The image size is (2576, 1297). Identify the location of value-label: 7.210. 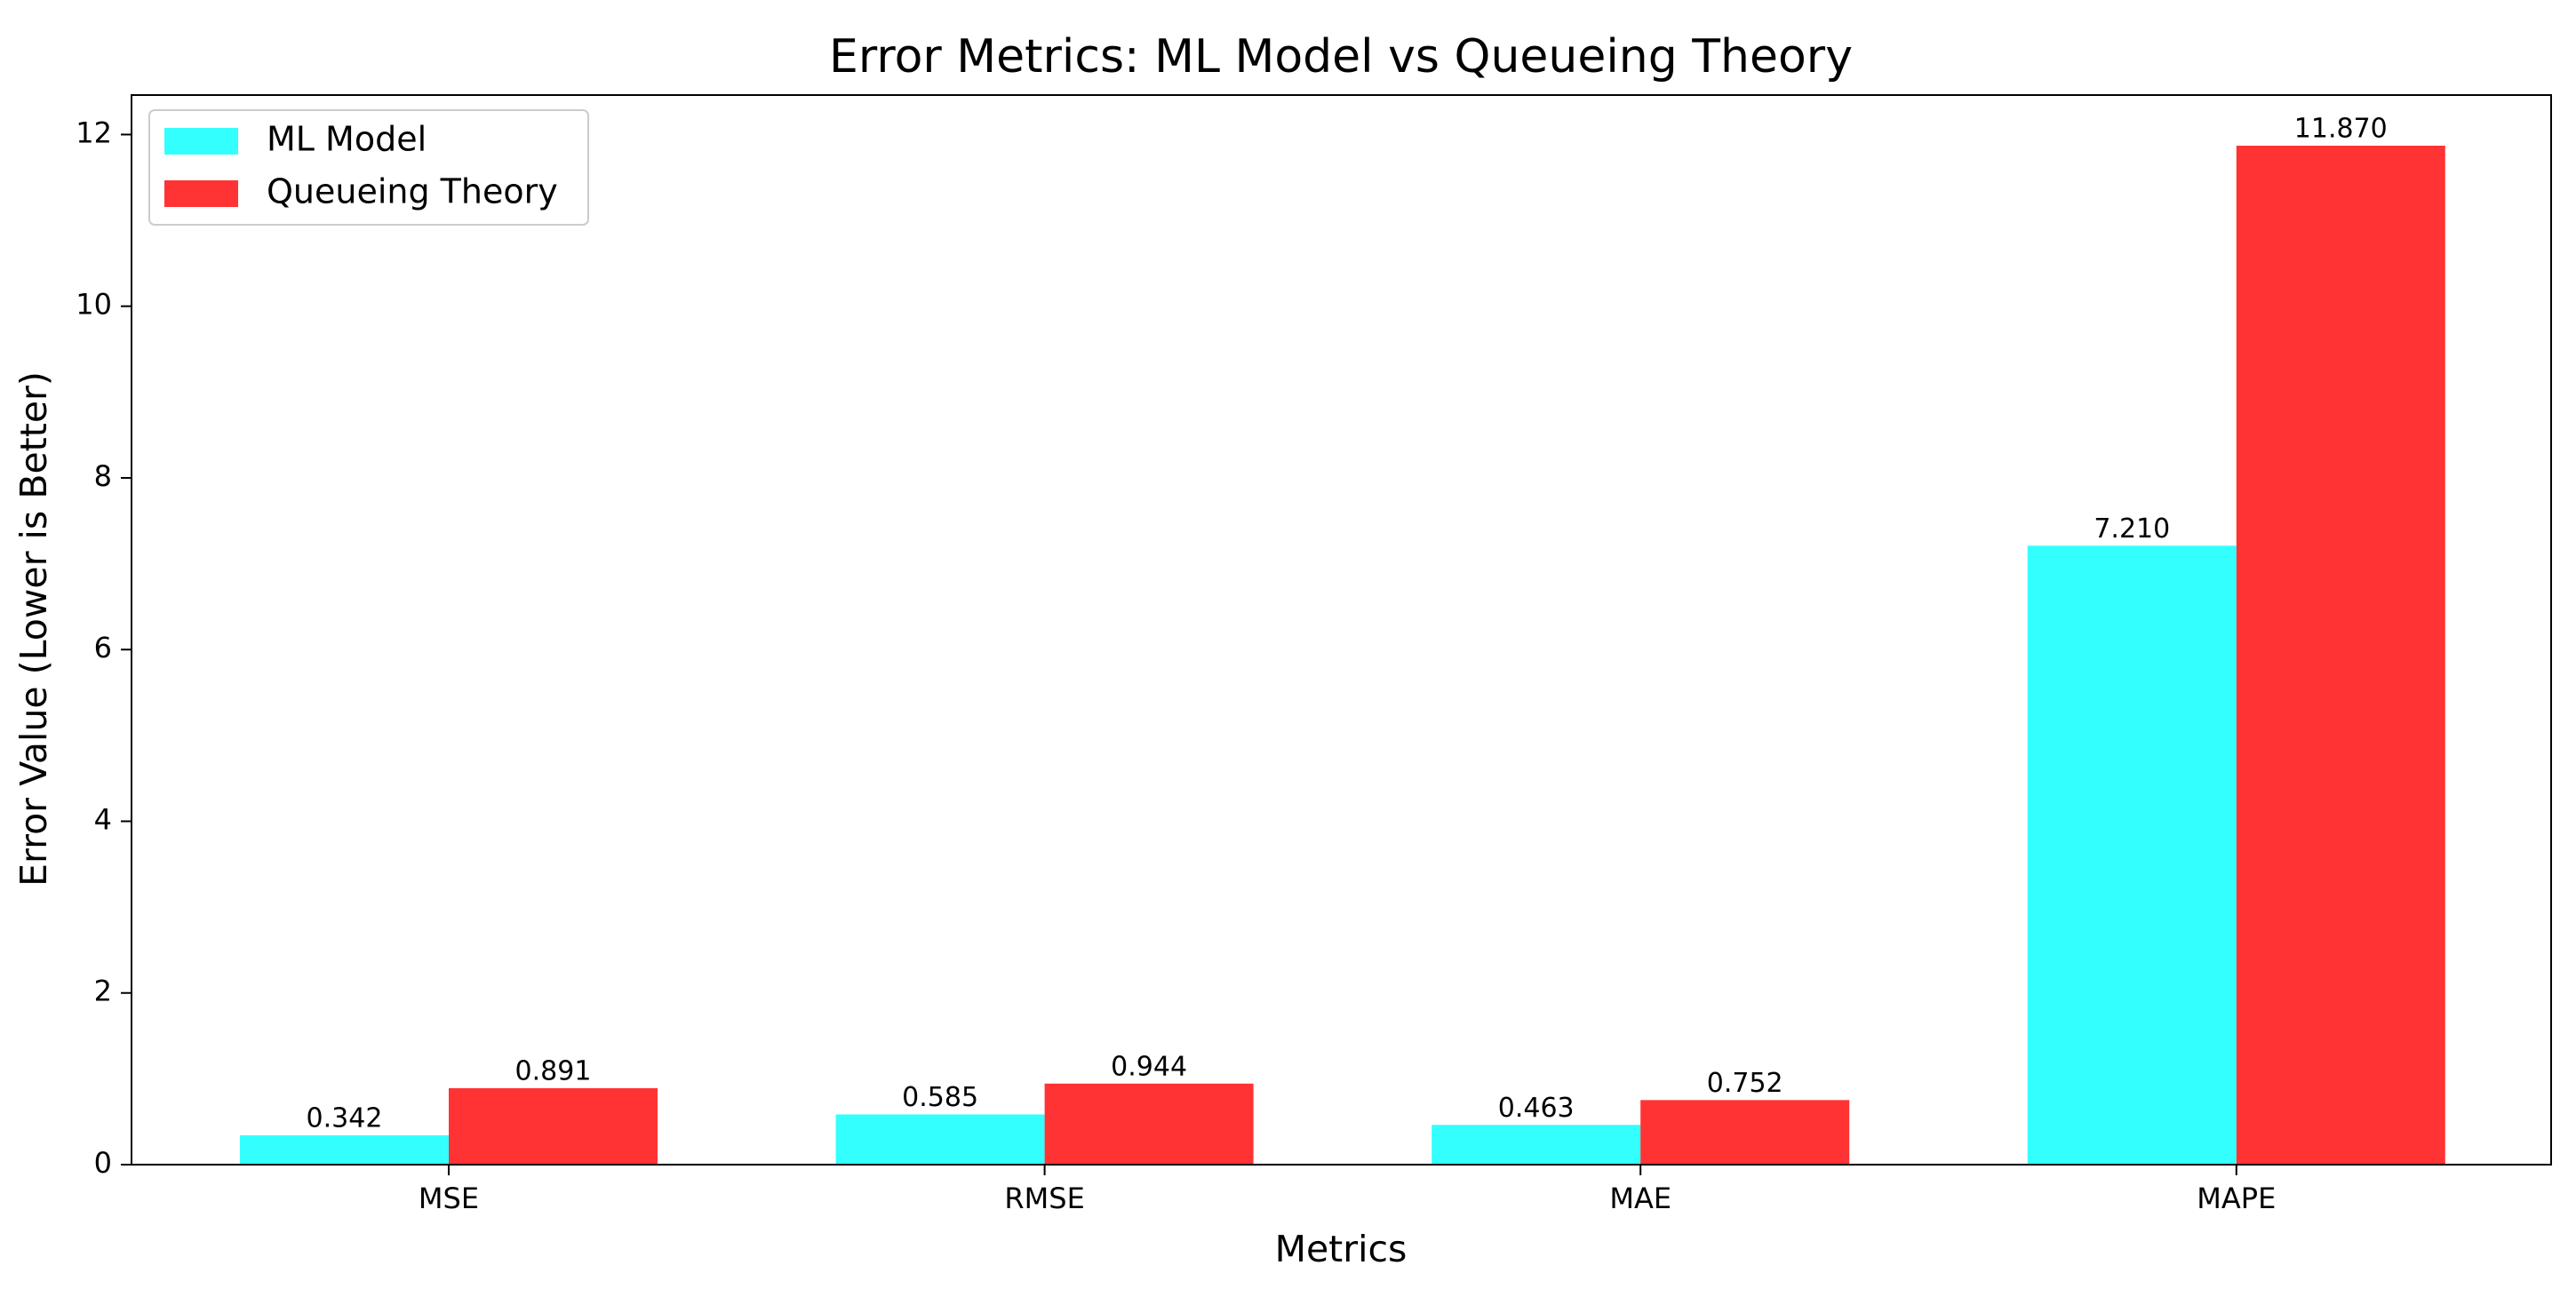
(2131, 529).